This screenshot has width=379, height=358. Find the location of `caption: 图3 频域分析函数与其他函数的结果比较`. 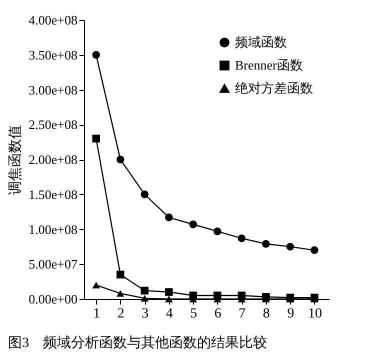

caption: 图3 频域分析函数与其他函数的结果比较 is located at coordinates (138, 343).